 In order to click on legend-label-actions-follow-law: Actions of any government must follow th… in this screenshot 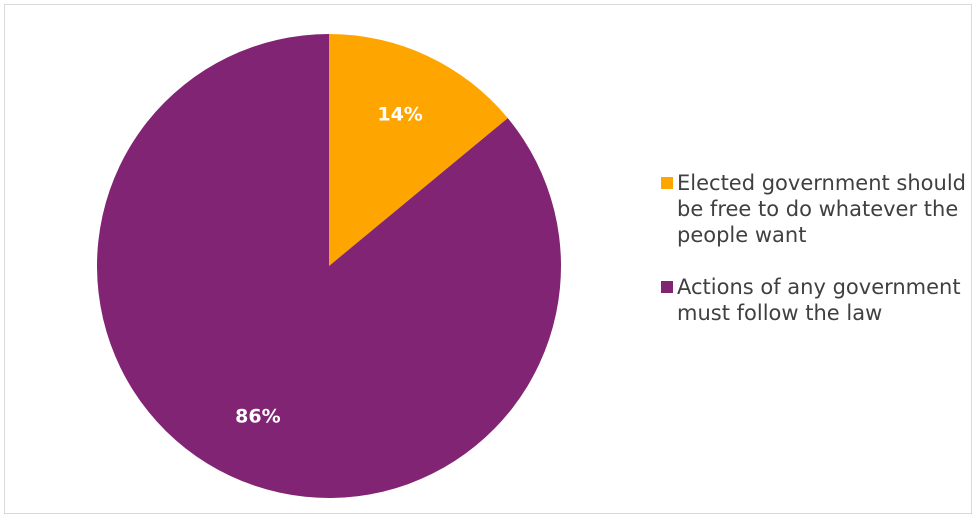, I will do `click(819, 300)`.